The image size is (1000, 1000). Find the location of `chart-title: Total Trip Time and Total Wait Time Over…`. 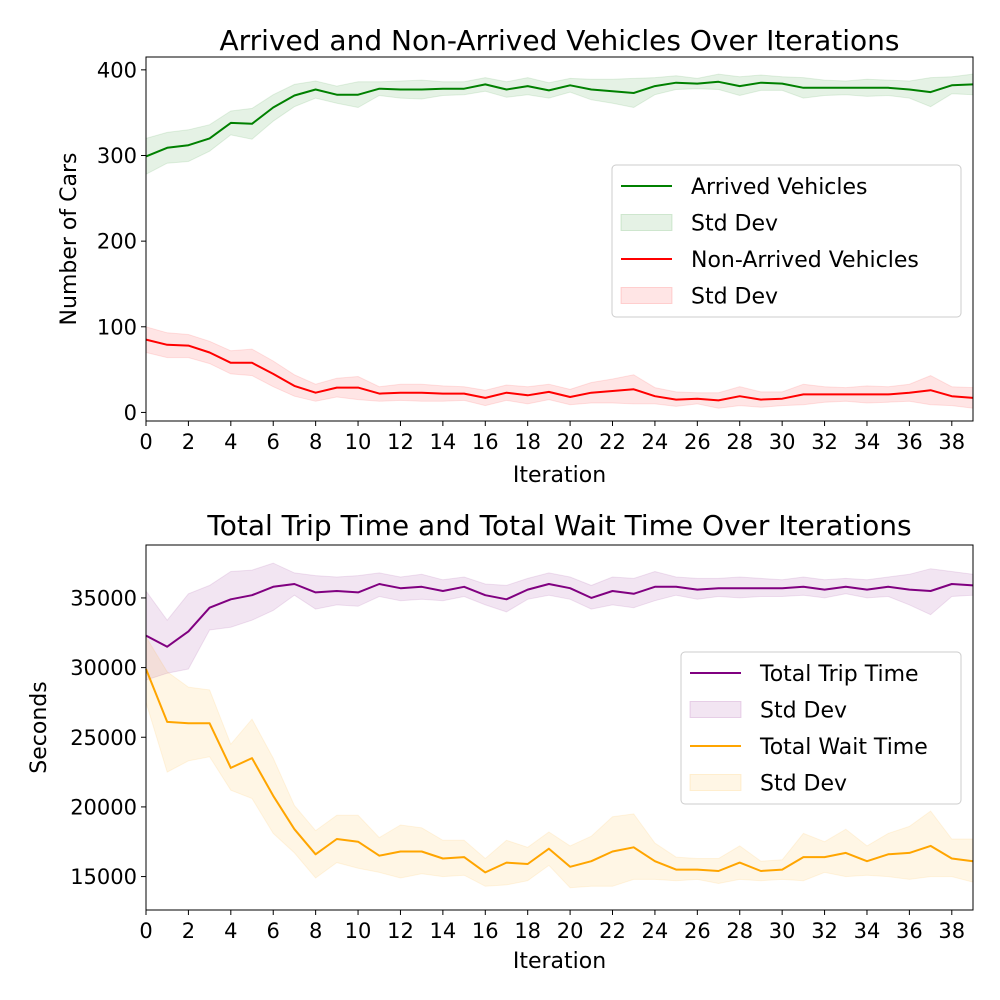

chart-title: Total Trip Time and Total Wait Time Over… is located at coordinates (558, 525).